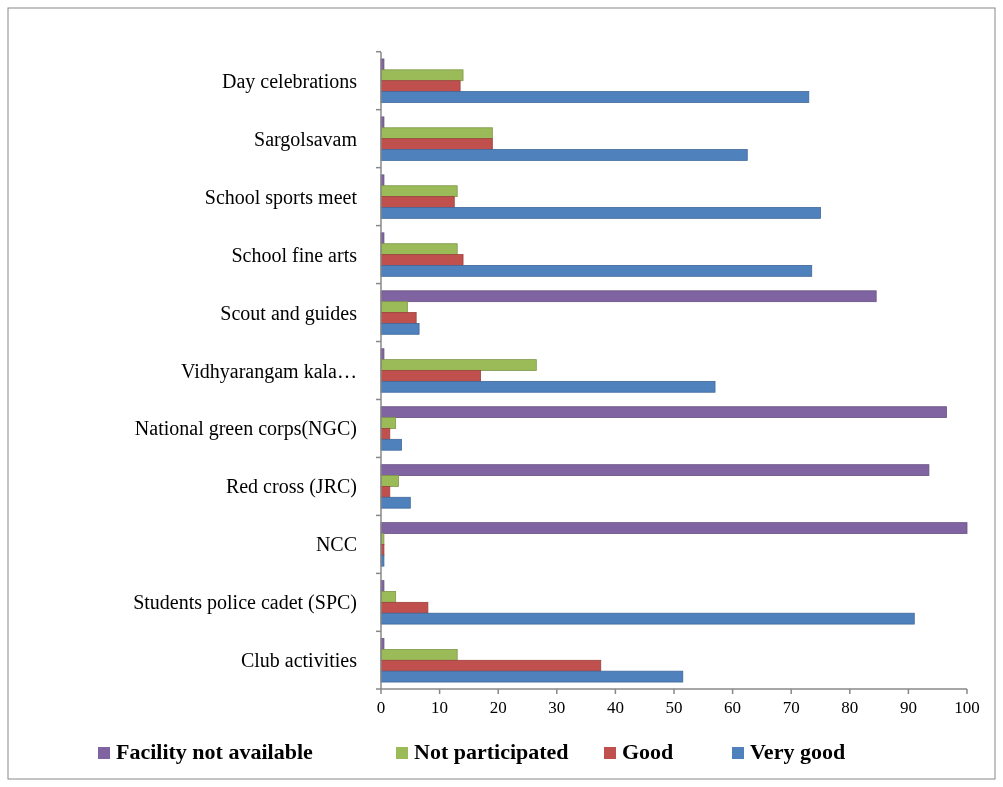 The width and height of the screenshot is (1003, 787). I want to click on y-tick-label: School fine arts, so click(294, 254).